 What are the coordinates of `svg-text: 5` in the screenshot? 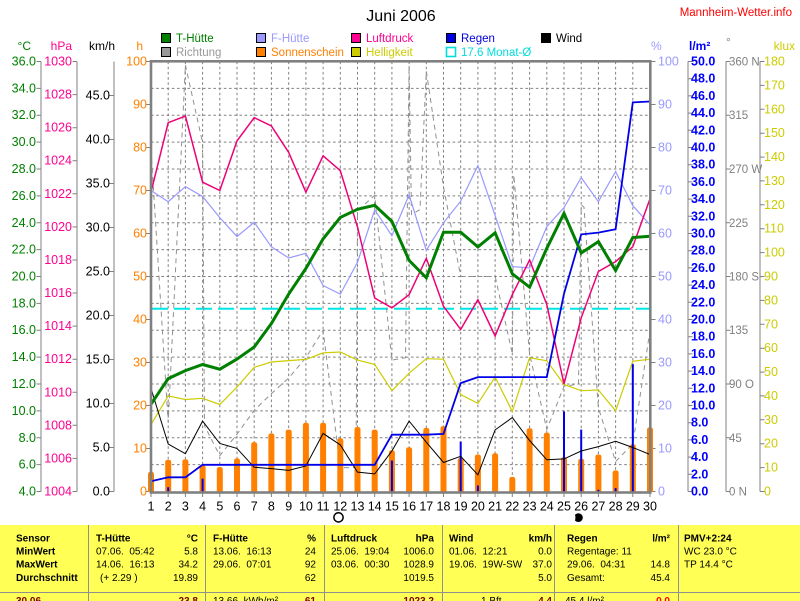 It's located at (219, 507).